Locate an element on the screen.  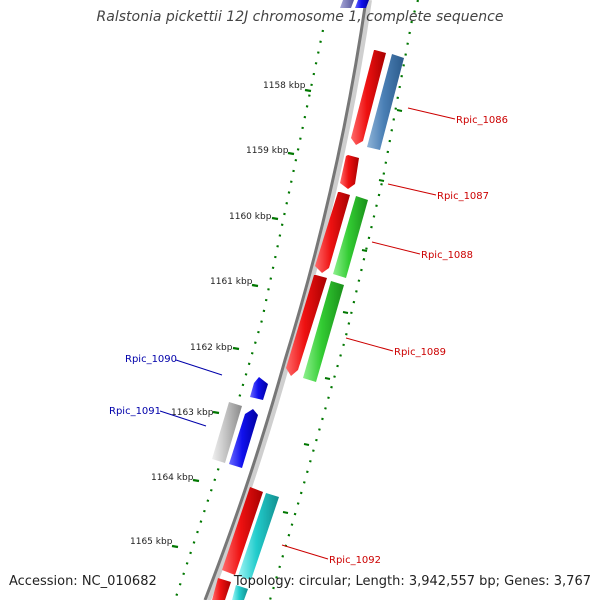
gene-label-rpic-1091: Rpic_1091 is located at coordinates (135, 411).